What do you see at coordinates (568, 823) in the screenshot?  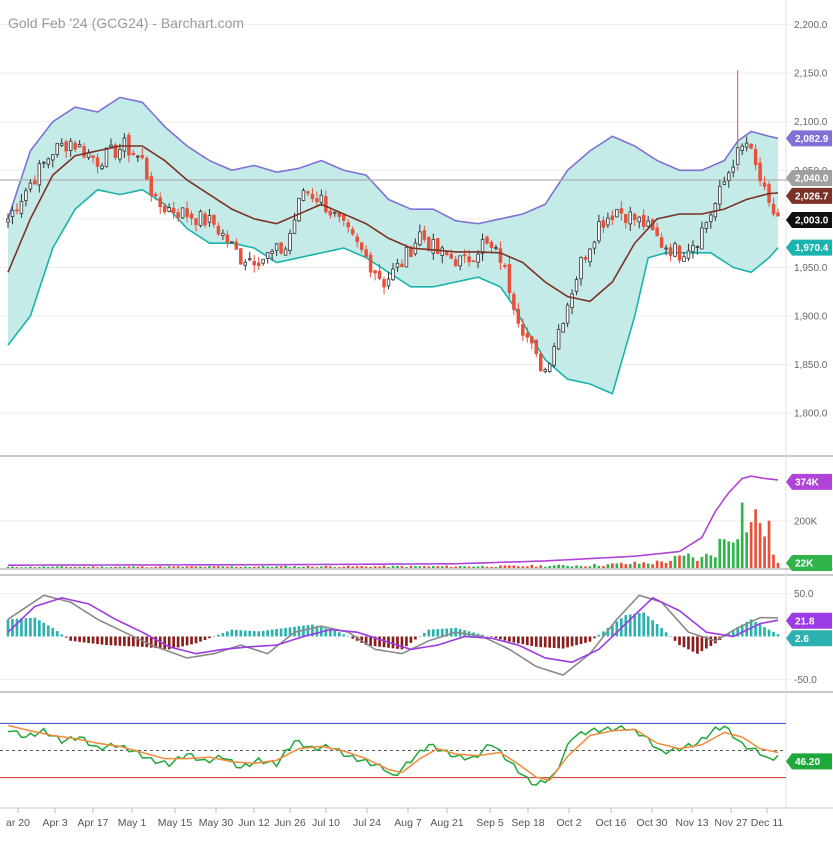 I see `x-tick-label: Oct 2` at bounding box center [568, 823].